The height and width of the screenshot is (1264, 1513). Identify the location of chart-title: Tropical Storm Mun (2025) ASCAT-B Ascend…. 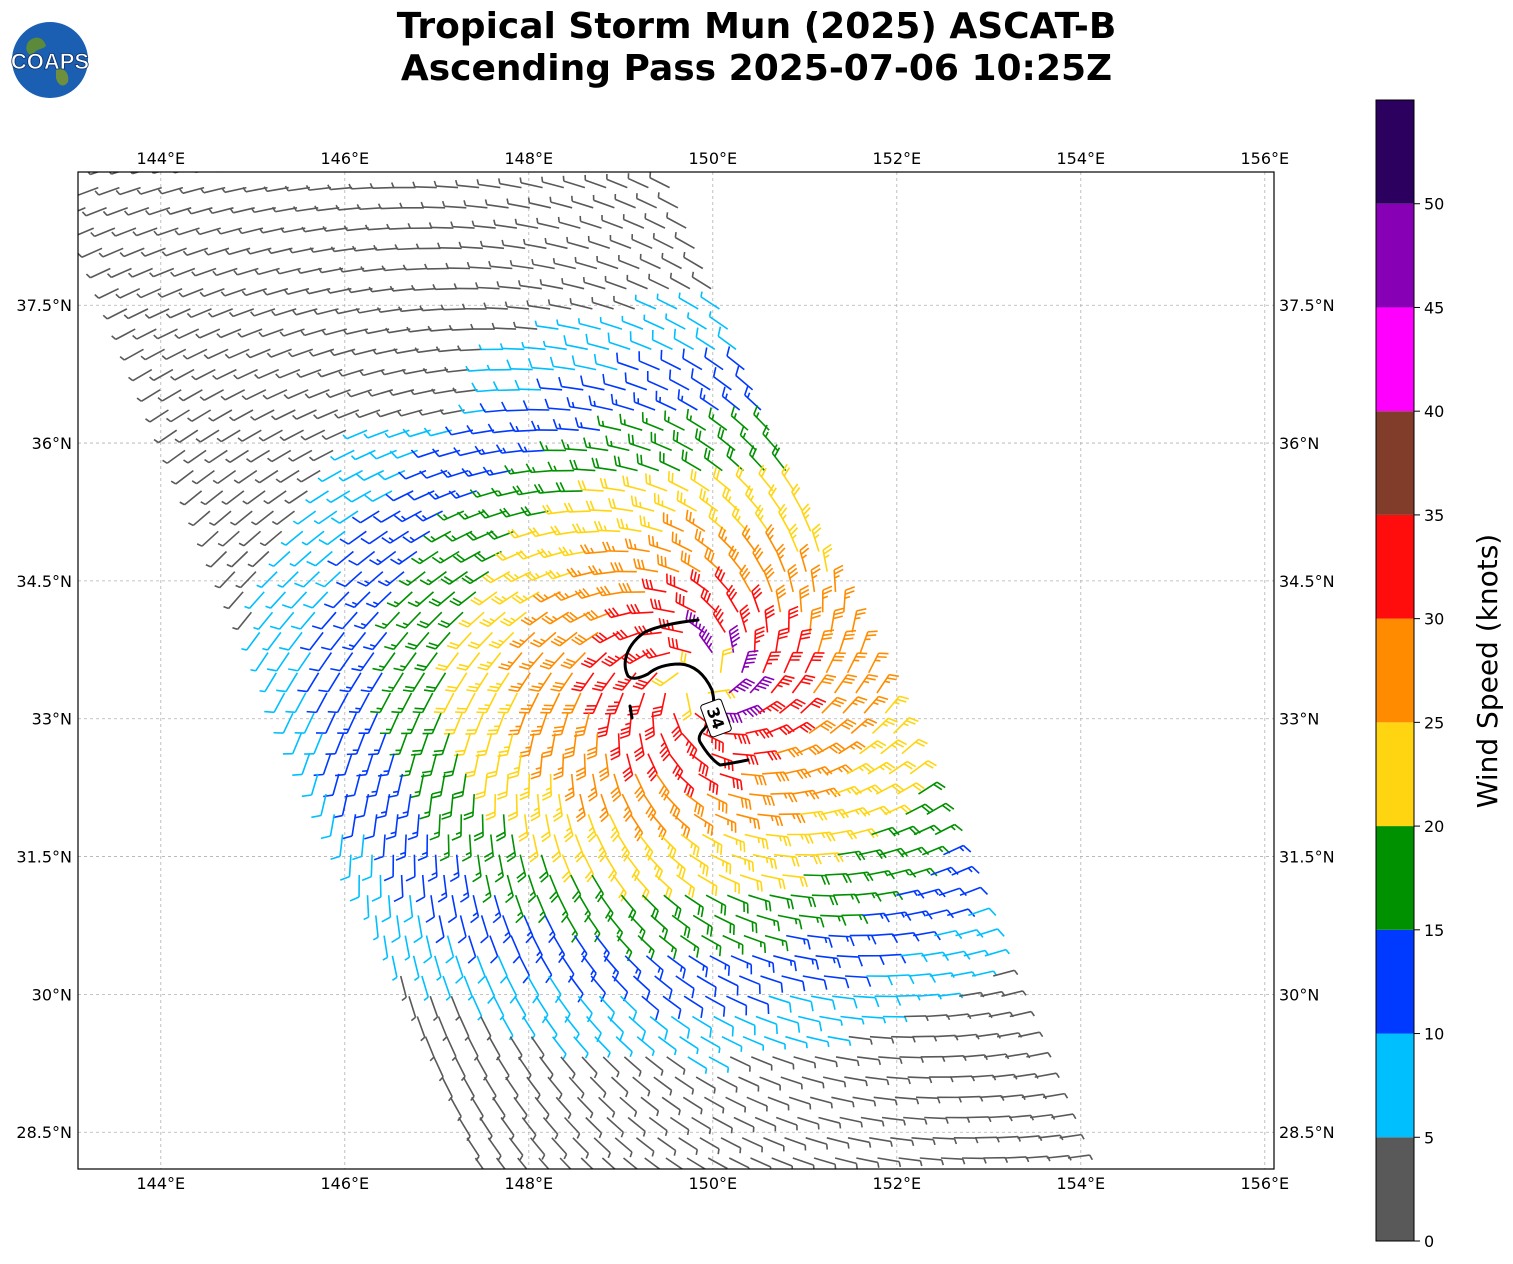
(756, 48).